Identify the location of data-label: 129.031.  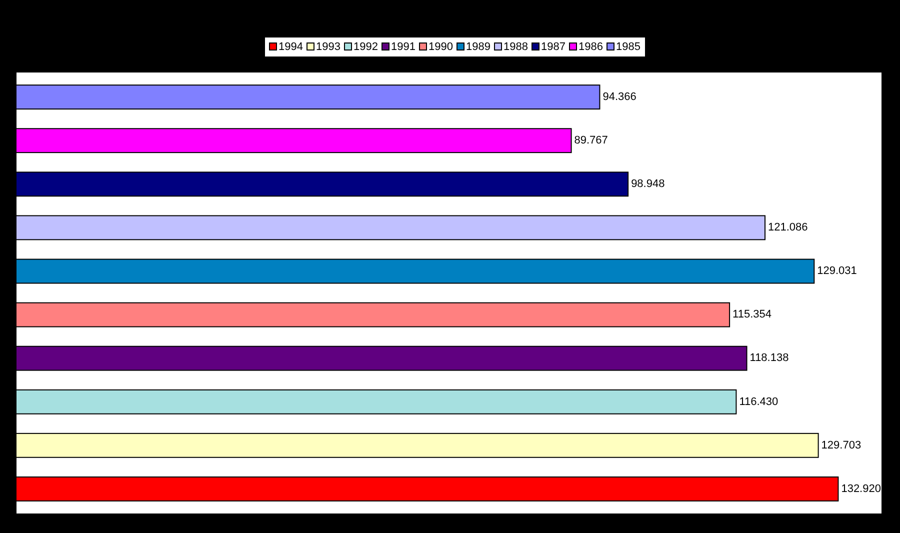
(837, 271).